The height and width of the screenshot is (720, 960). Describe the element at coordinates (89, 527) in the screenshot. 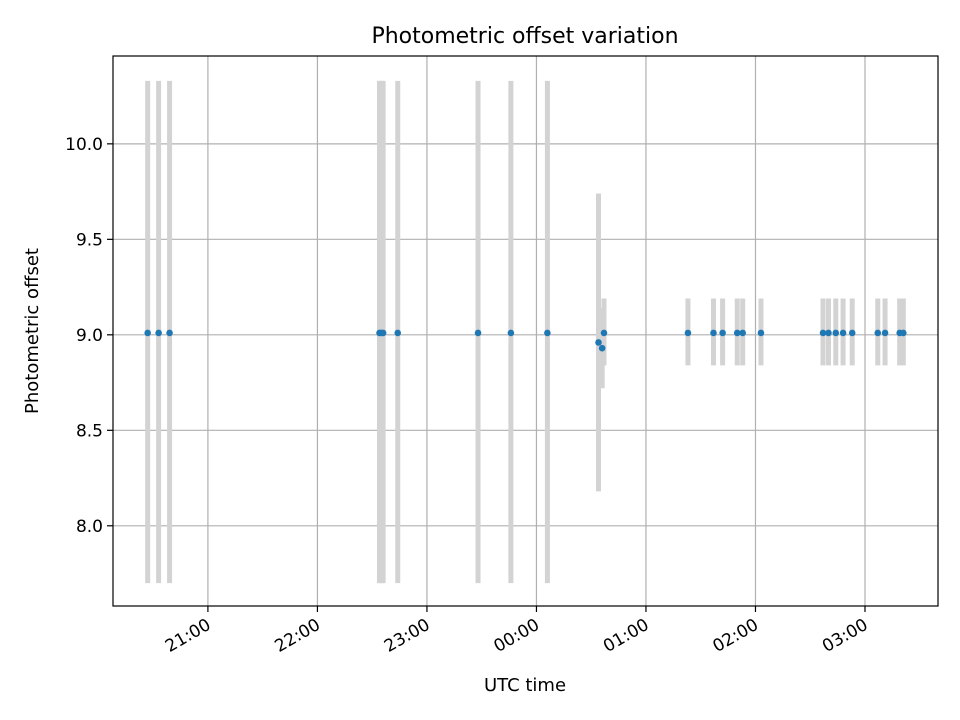

I see `y-tick-label: 8.0` at that location.